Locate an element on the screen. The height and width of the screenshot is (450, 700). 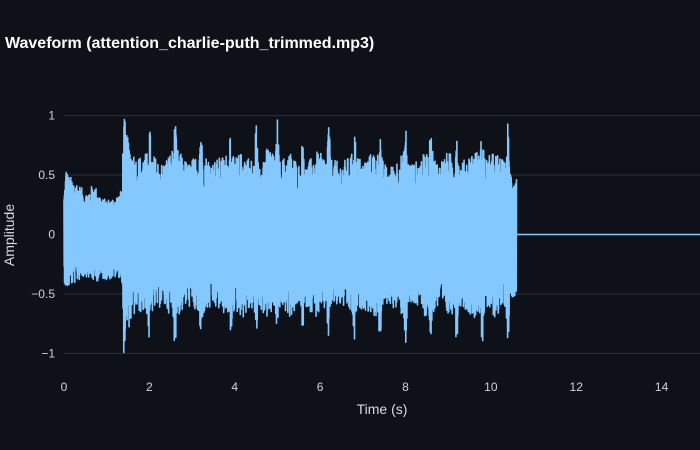
y-axis-label: Amplitude is located at coordinates (9, 235).